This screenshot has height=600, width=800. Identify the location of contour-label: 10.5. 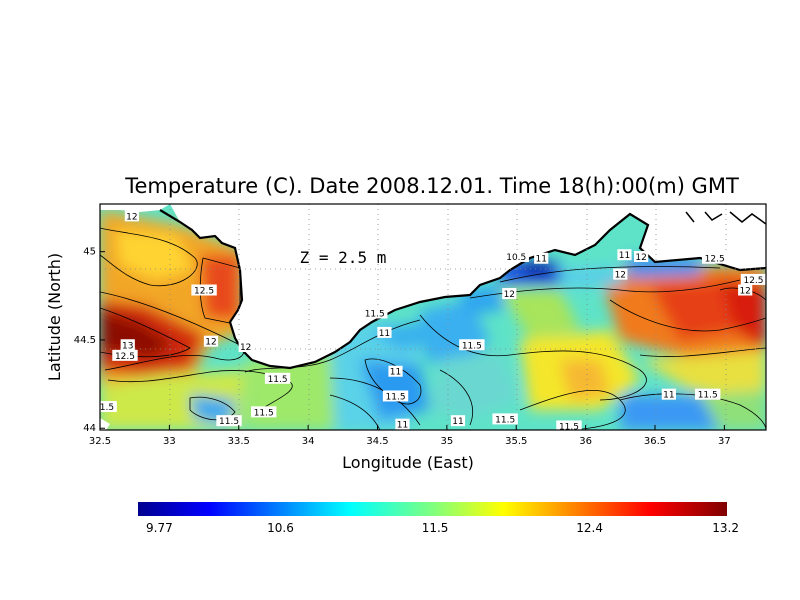
(516, 256).